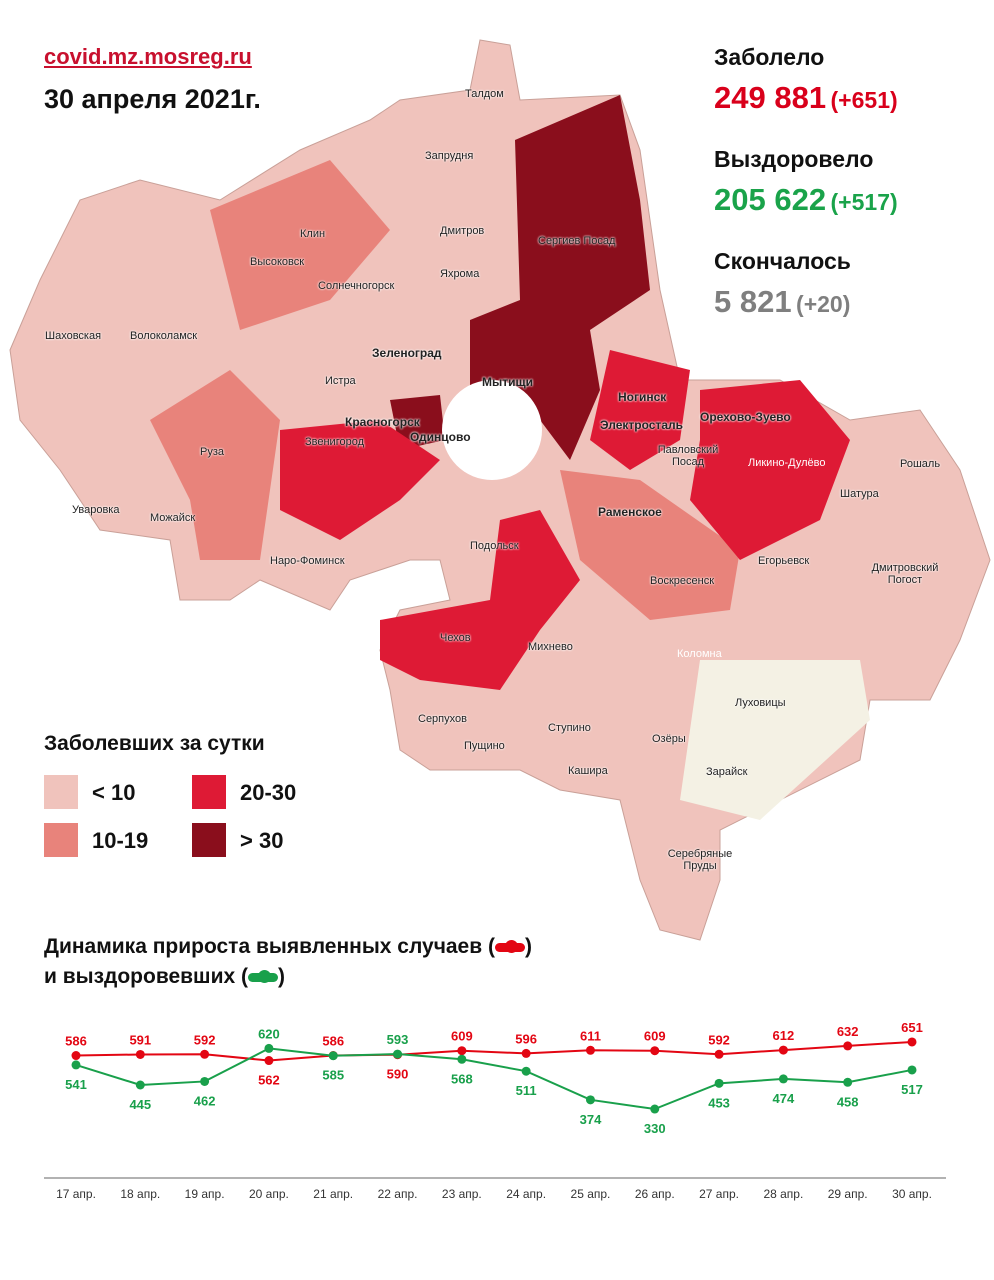 The image size is (994, 1280). What do you see at coordinates (782, 261) in the screenshot?
I see `died-label: Скончалось` at bounding box center [782, 261].